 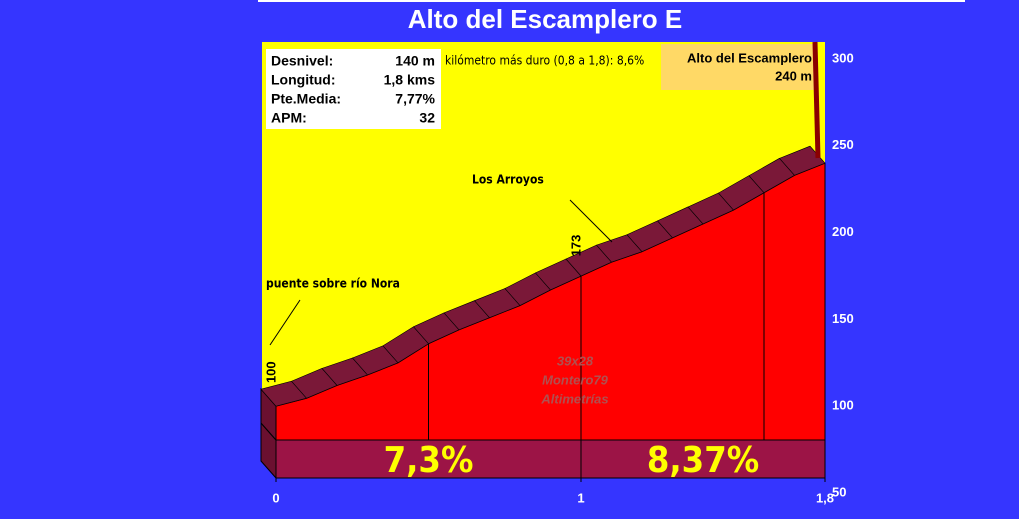 What do you see at coordinates (749, 57) in the screenshot?
I see `summit-name: Alto del Escamplero` at bounding box center [749, 57].